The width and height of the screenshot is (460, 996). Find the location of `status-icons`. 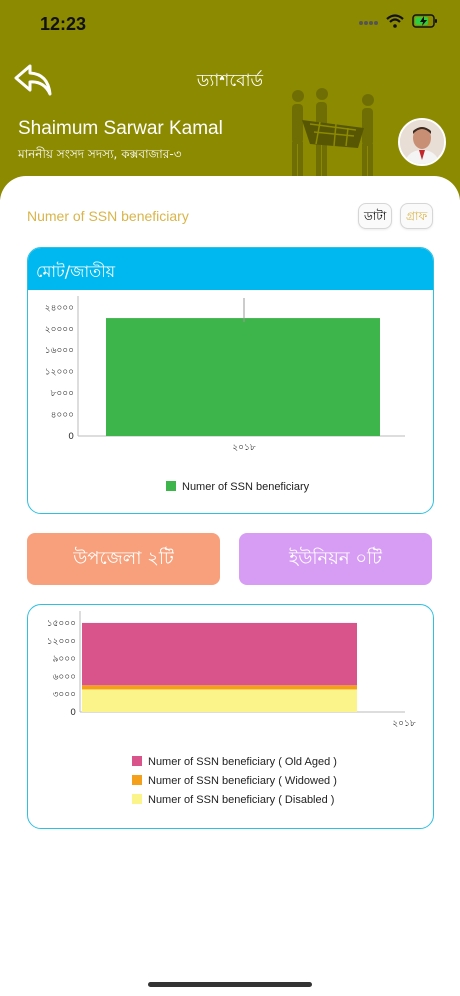

status-icons is located at coordinates (398, 21).